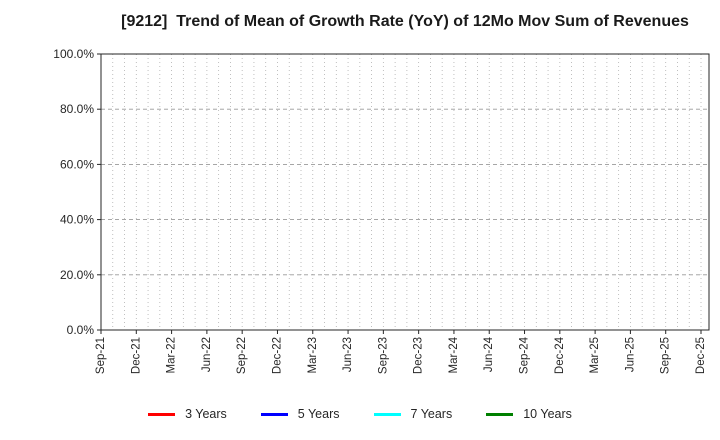 This screenshot has height=440, width=720. Describe the element at coordinates (81, 330) in the screenshot. I see `y-tick-label: 0.0%` at that location.